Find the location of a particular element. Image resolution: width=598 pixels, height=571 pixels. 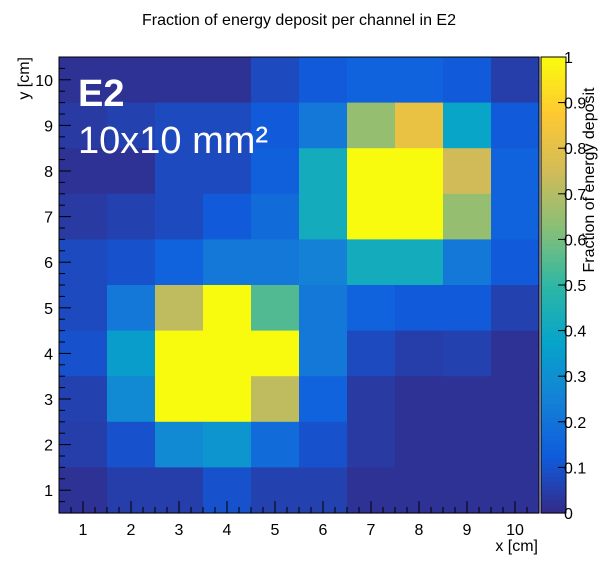

x-tick-label: 1 is located at coordinates (83, 530).